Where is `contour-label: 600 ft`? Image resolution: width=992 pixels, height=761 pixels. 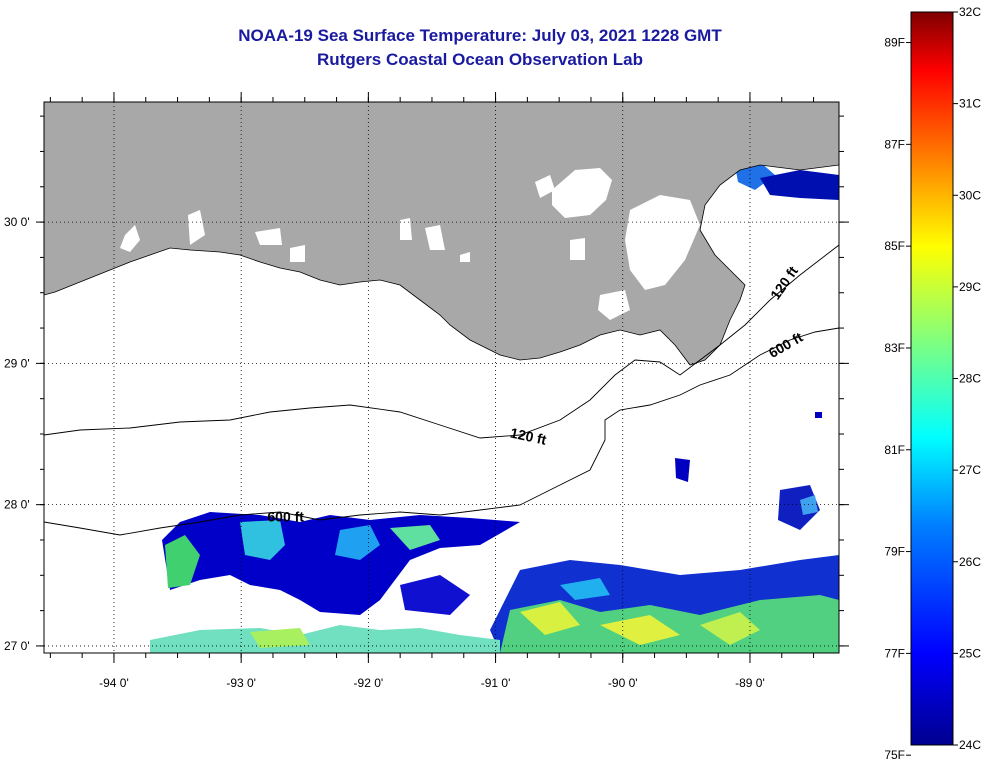
contour-label: 600 ft is located at coordinates (285, 517).